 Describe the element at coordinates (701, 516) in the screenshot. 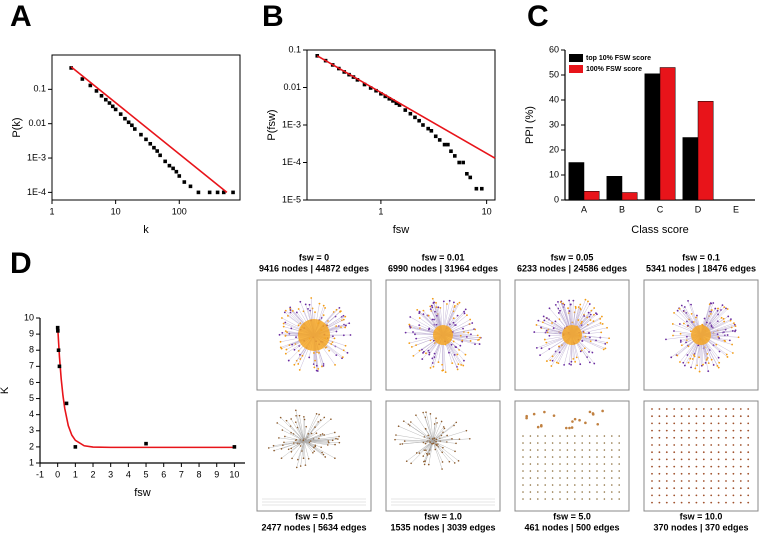

I see `network-title: fsw = 10.0` at that location.